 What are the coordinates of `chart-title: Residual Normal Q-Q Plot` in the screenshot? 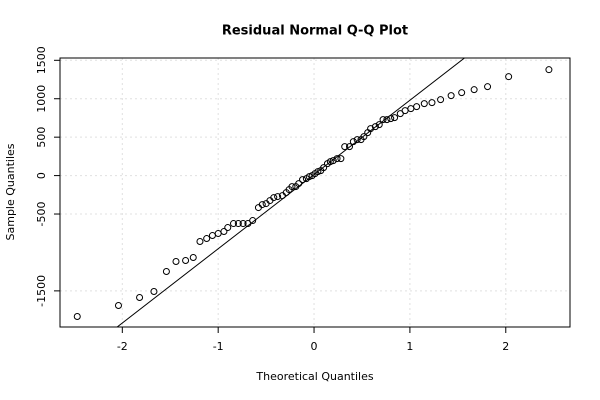 It's located at (315, 31).